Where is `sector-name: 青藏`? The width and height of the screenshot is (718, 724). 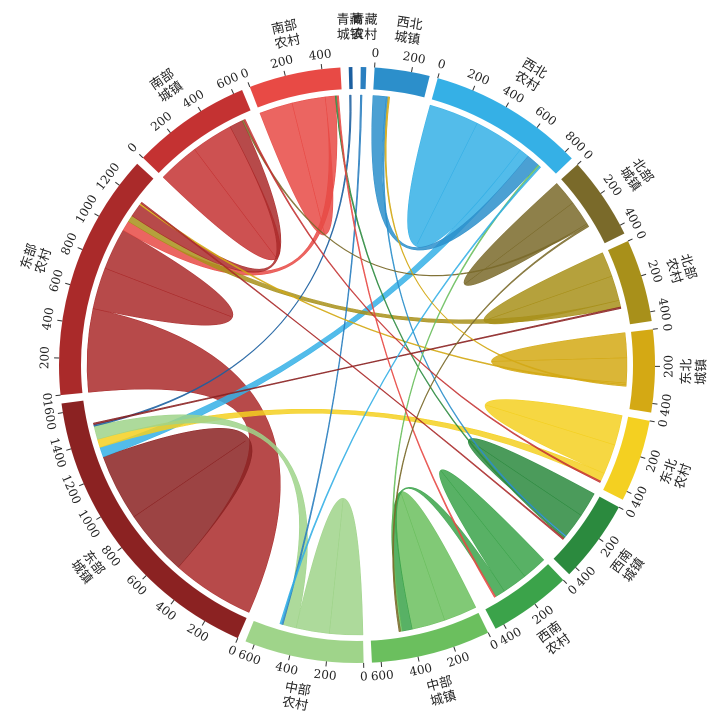 sector-name: 青藏 is located at coordinates (364, 20).